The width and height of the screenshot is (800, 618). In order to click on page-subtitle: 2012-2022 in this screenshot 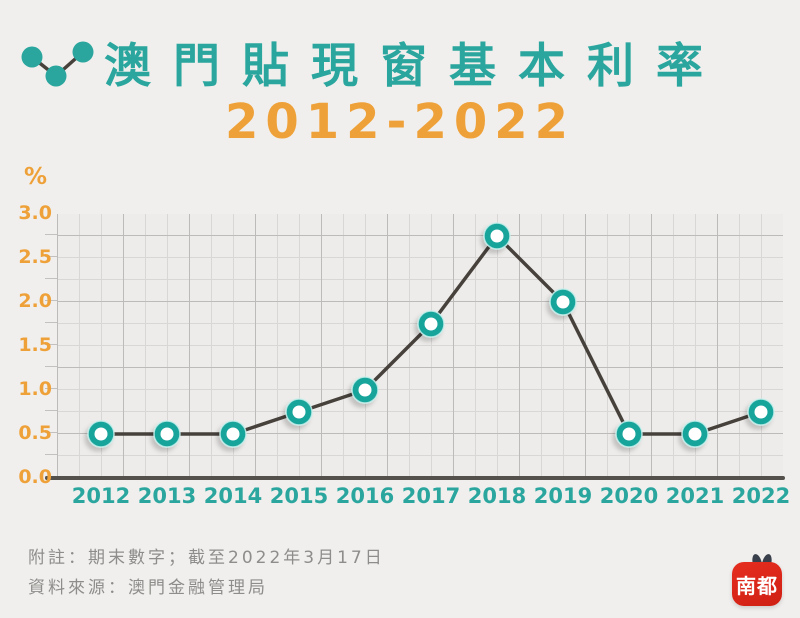, I will do `click(400, 122)`.